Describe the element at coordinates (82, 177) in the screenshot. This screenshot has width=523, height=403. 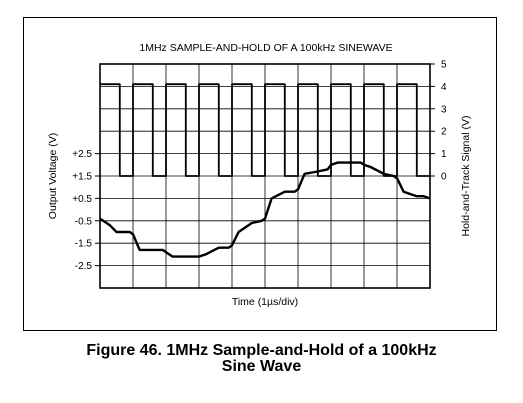
I see `left-tick-label: +1.5` at that location.